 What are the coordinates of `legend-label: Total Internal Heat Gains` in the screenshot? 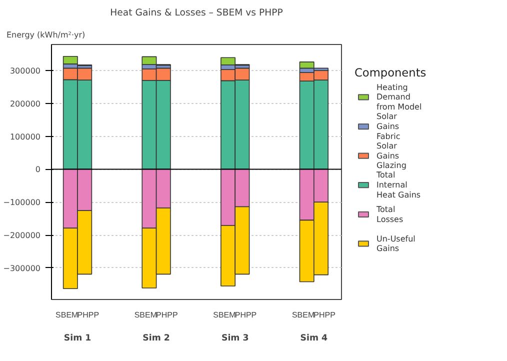 It's located at (398, 185).